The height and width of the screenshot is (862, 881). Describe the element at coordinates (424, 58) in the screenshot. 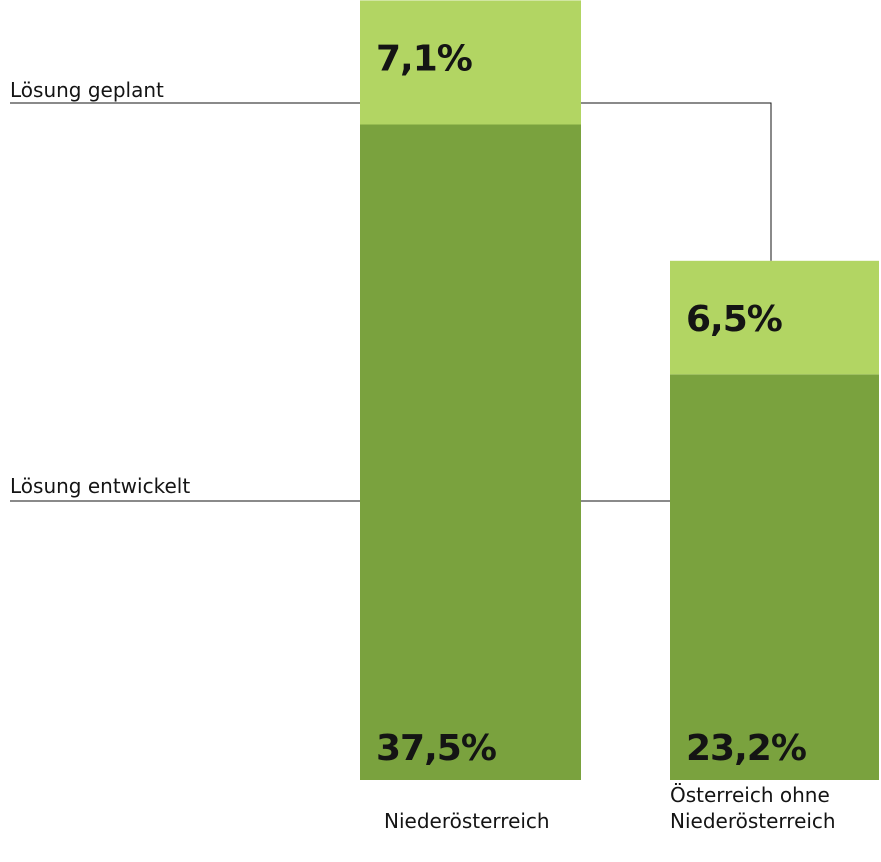

I see `data-label-geplant-0: 7,1%` at that location.